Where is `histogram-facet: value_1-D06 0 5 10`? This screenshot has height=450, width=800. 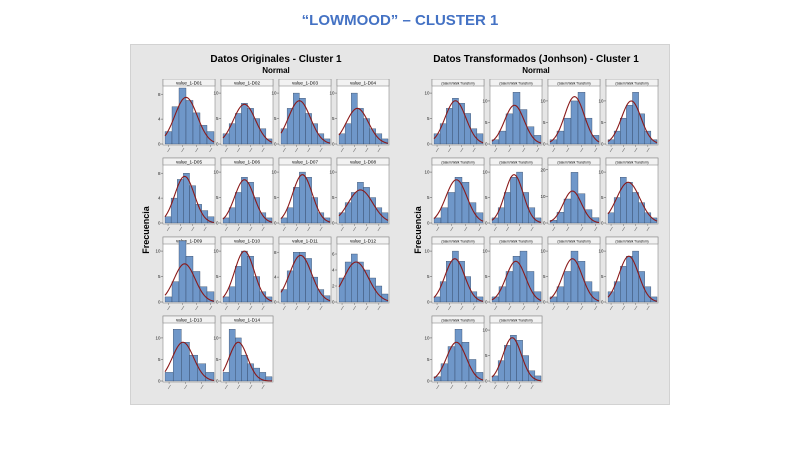 histogram-facet: value_1-D06 0 5 10 is located at coordinates (243, 194).